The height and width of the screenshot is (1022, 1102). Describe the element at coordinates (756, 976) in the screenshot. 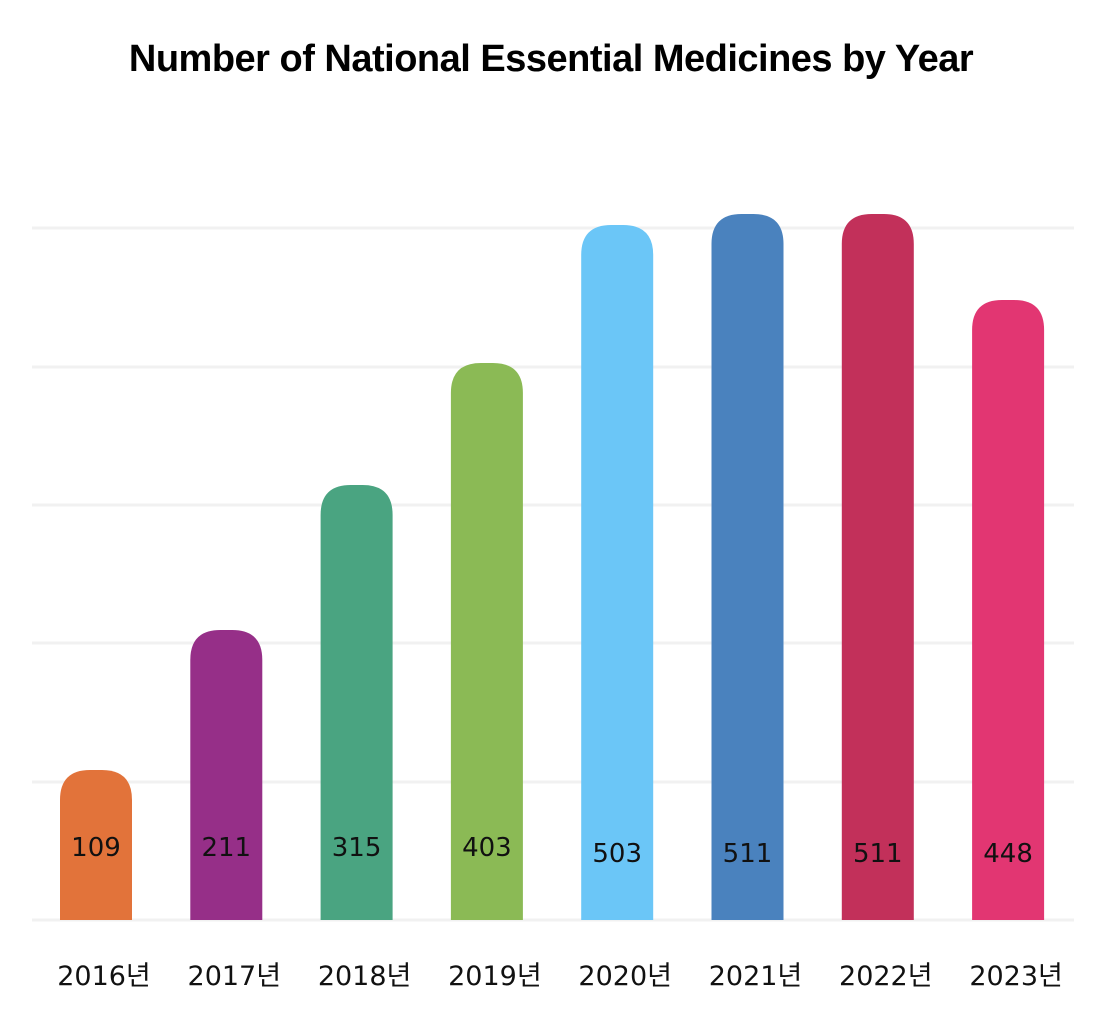

I see `x-tick-label: 2021년` at that location.